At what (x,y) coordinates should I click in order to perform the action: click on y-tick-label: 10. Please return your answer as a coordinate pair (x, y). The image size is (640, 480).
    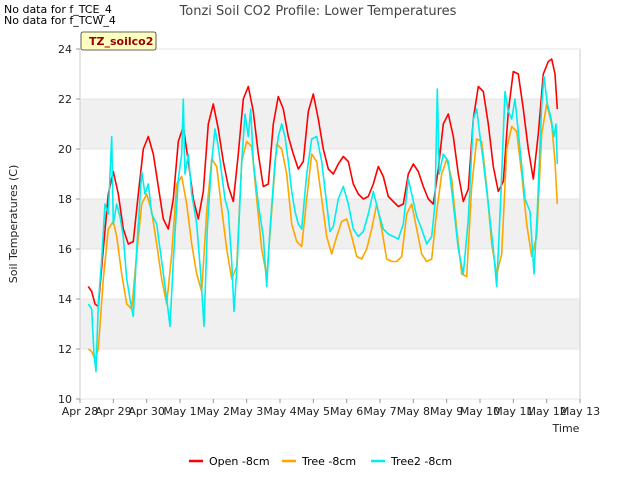
    Looking at the image, I should click on (65, 399).